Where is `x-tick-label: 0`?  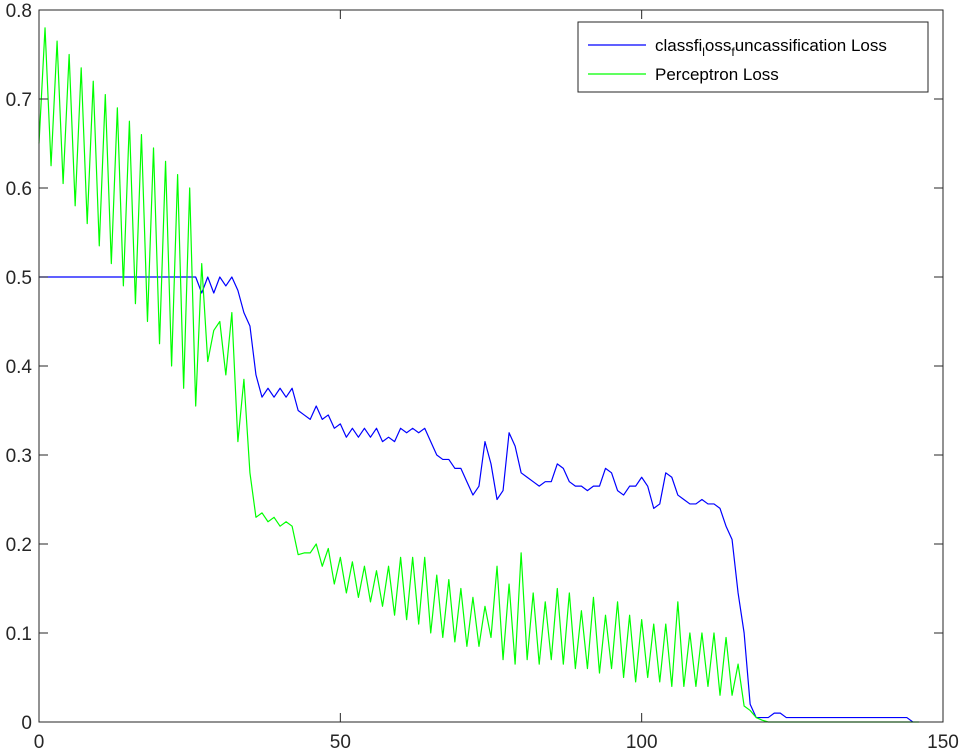
x-tick-label: 0 is located at coordinates (39, 742).